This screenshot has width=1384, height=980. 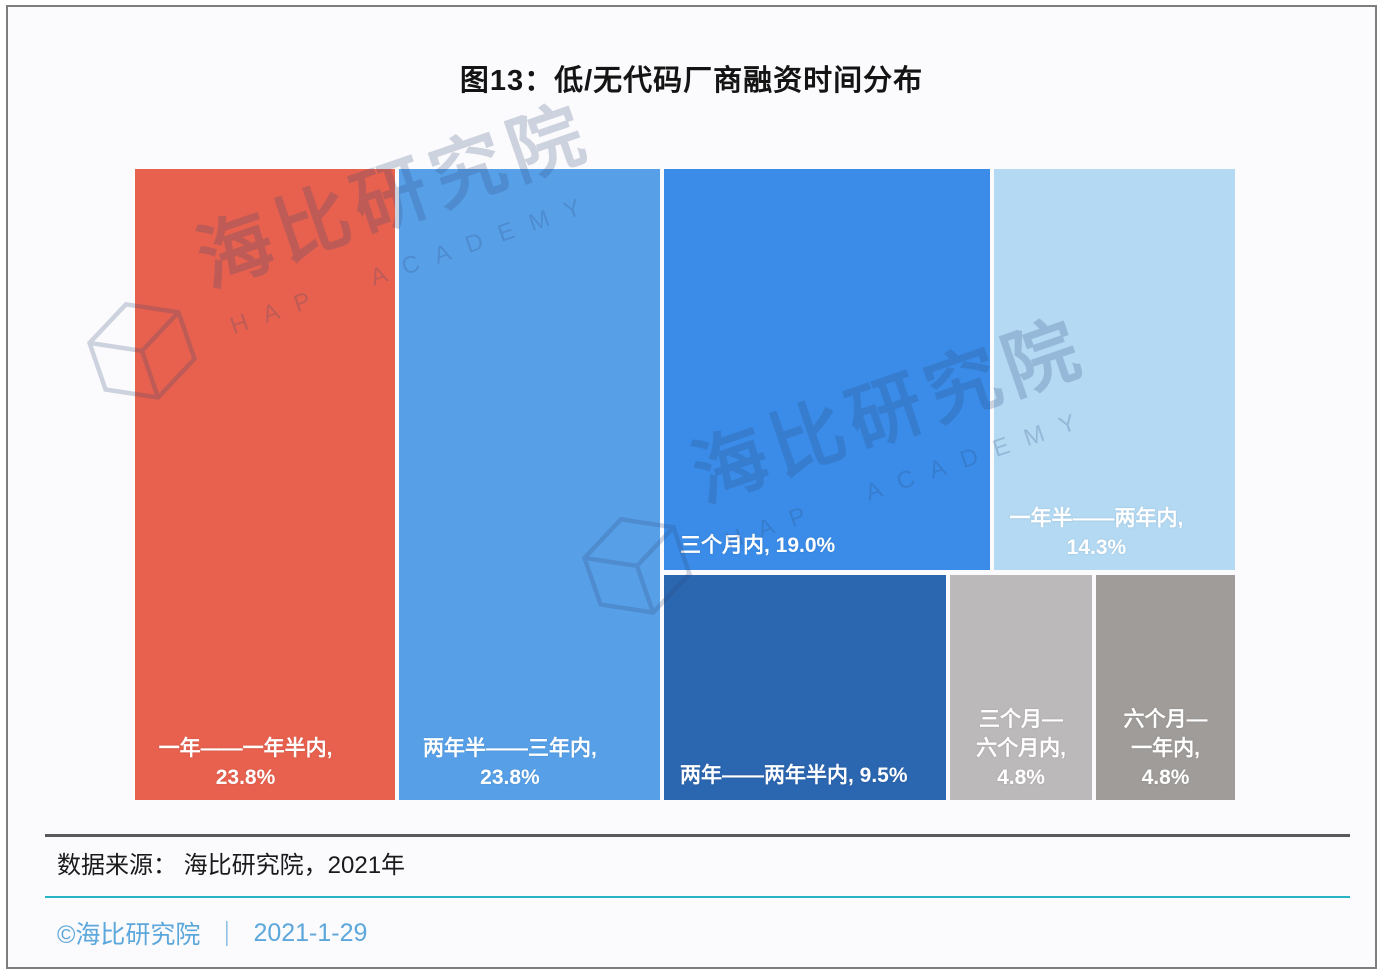 I want to click on cell-label-line: 一年内,, so click(x=1165, y=748).